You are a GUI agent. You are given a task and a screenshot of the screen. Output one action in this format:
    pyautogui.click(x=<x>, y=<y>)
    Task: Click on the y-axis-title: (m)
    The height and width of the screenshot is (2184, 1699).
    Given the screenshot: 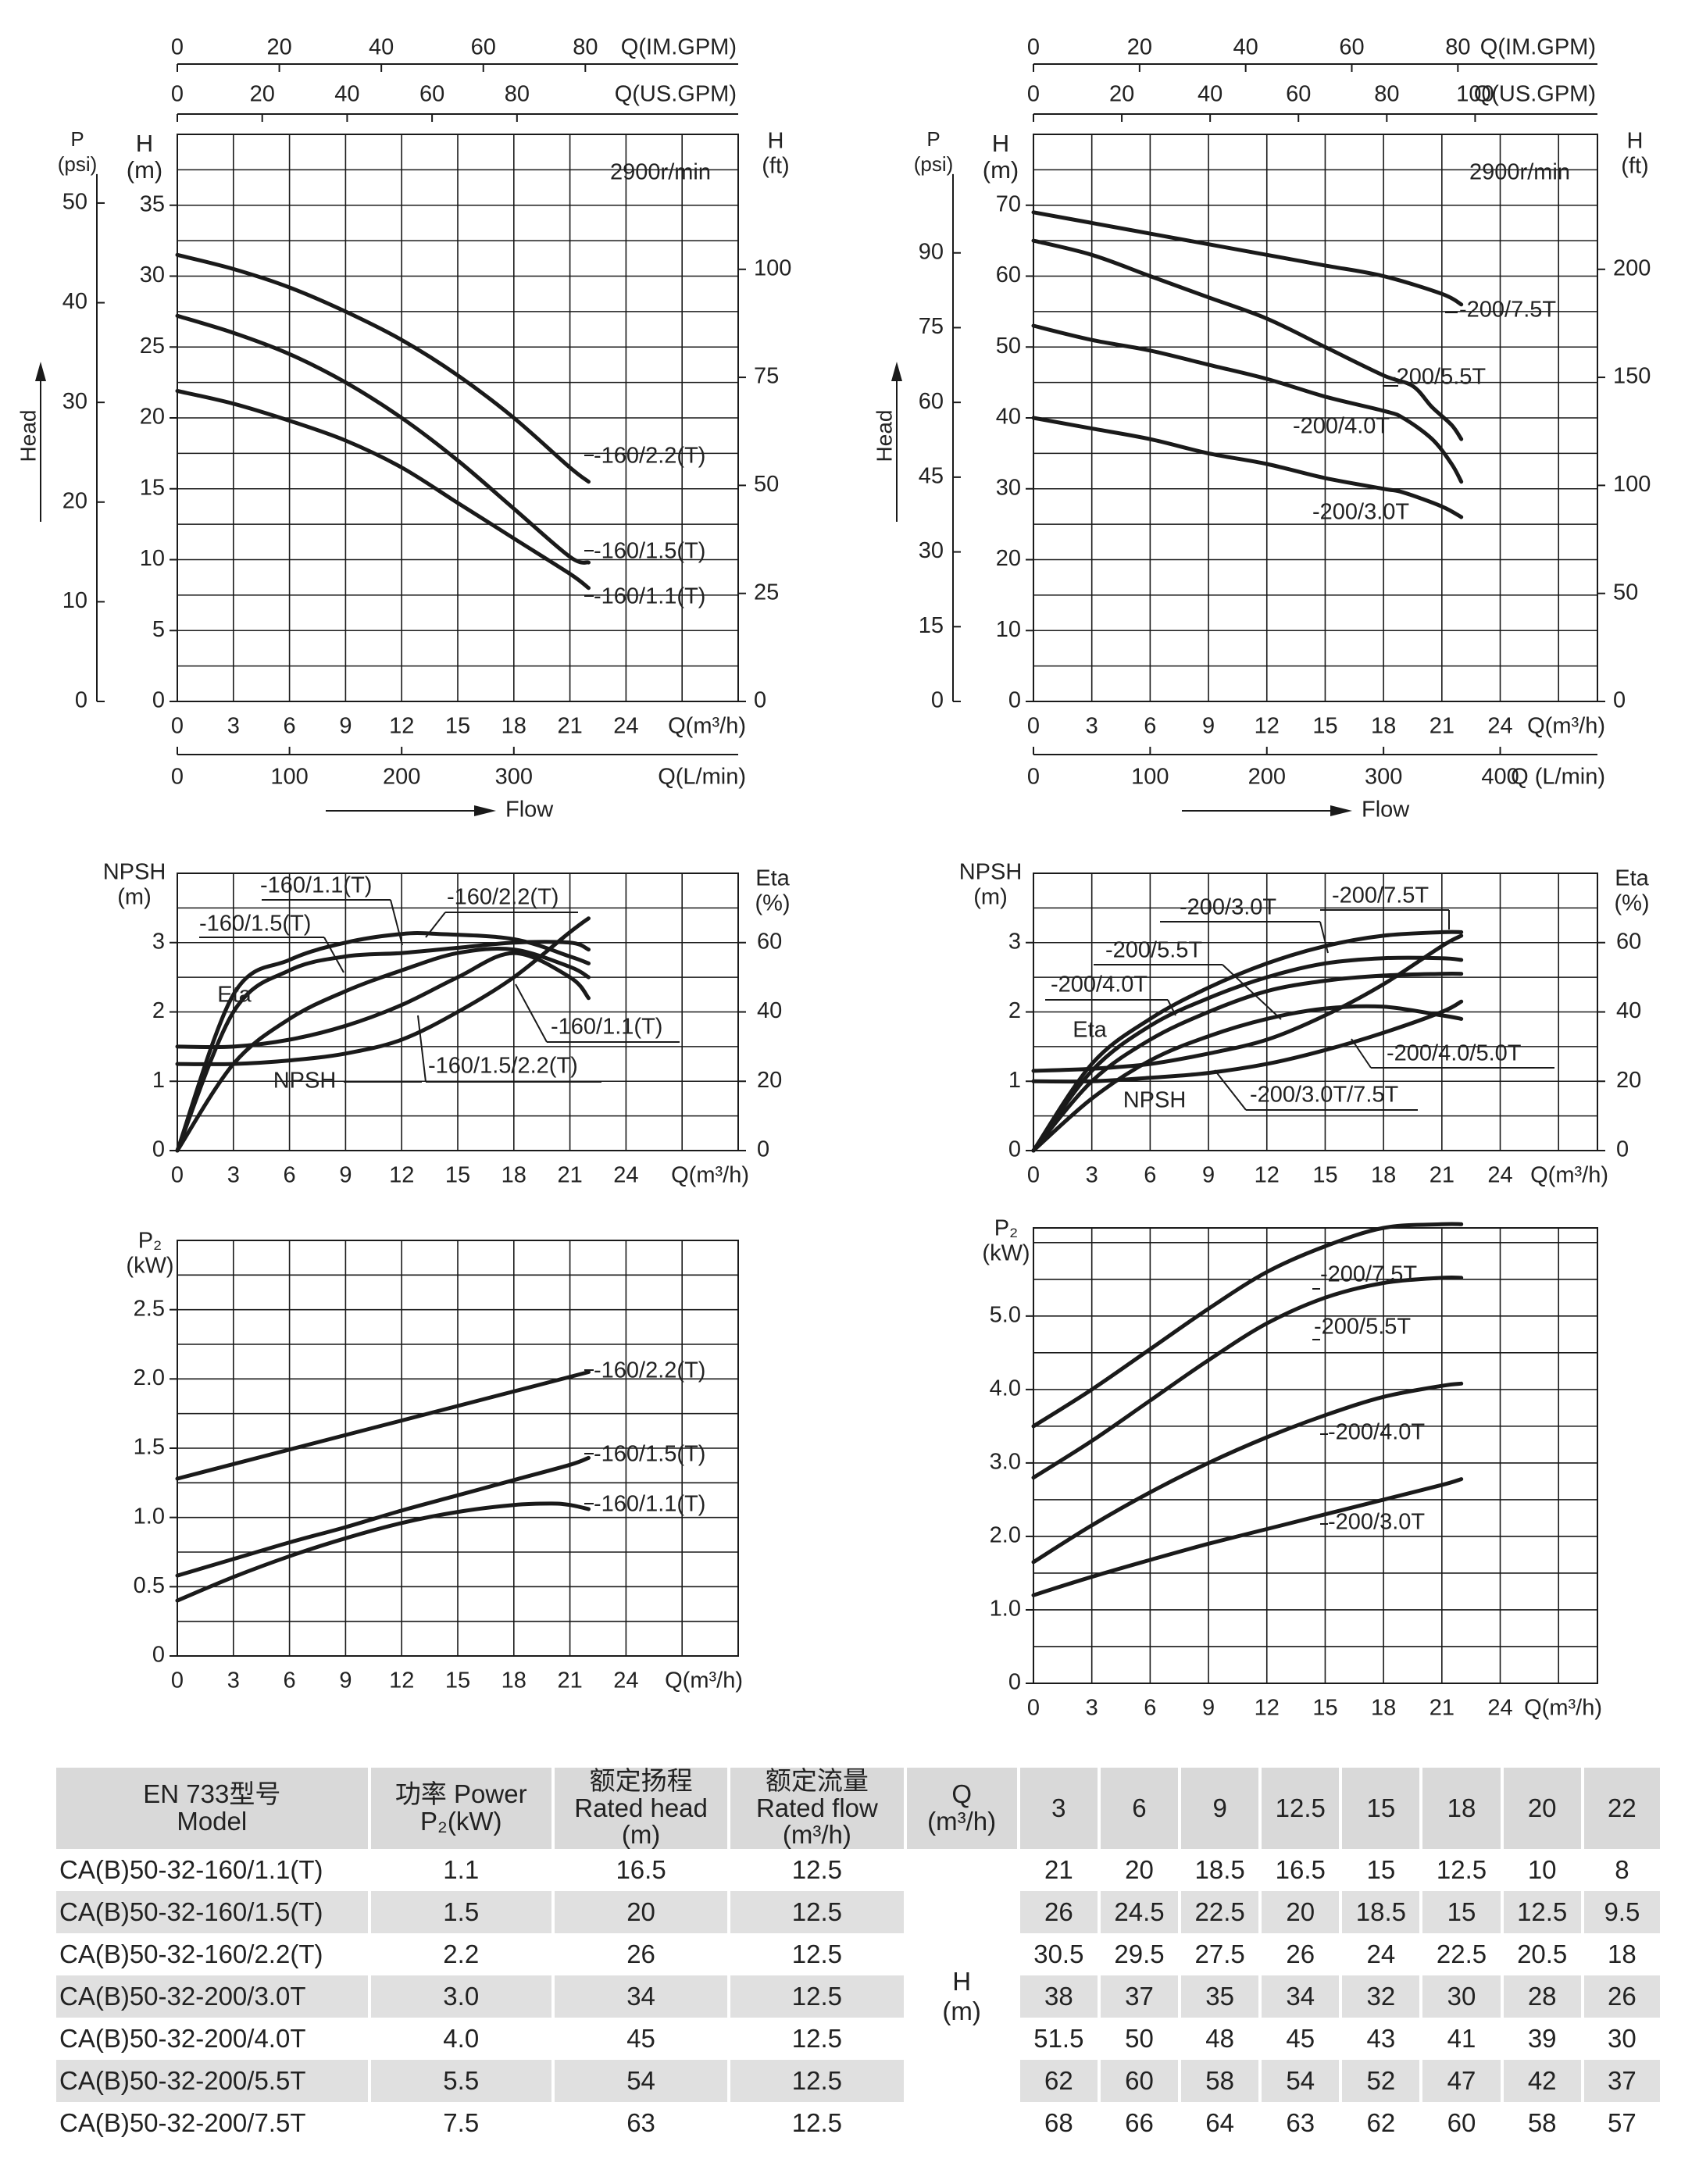 What is the action you would take?
    pyautogui.click(x=990, y=897)
    